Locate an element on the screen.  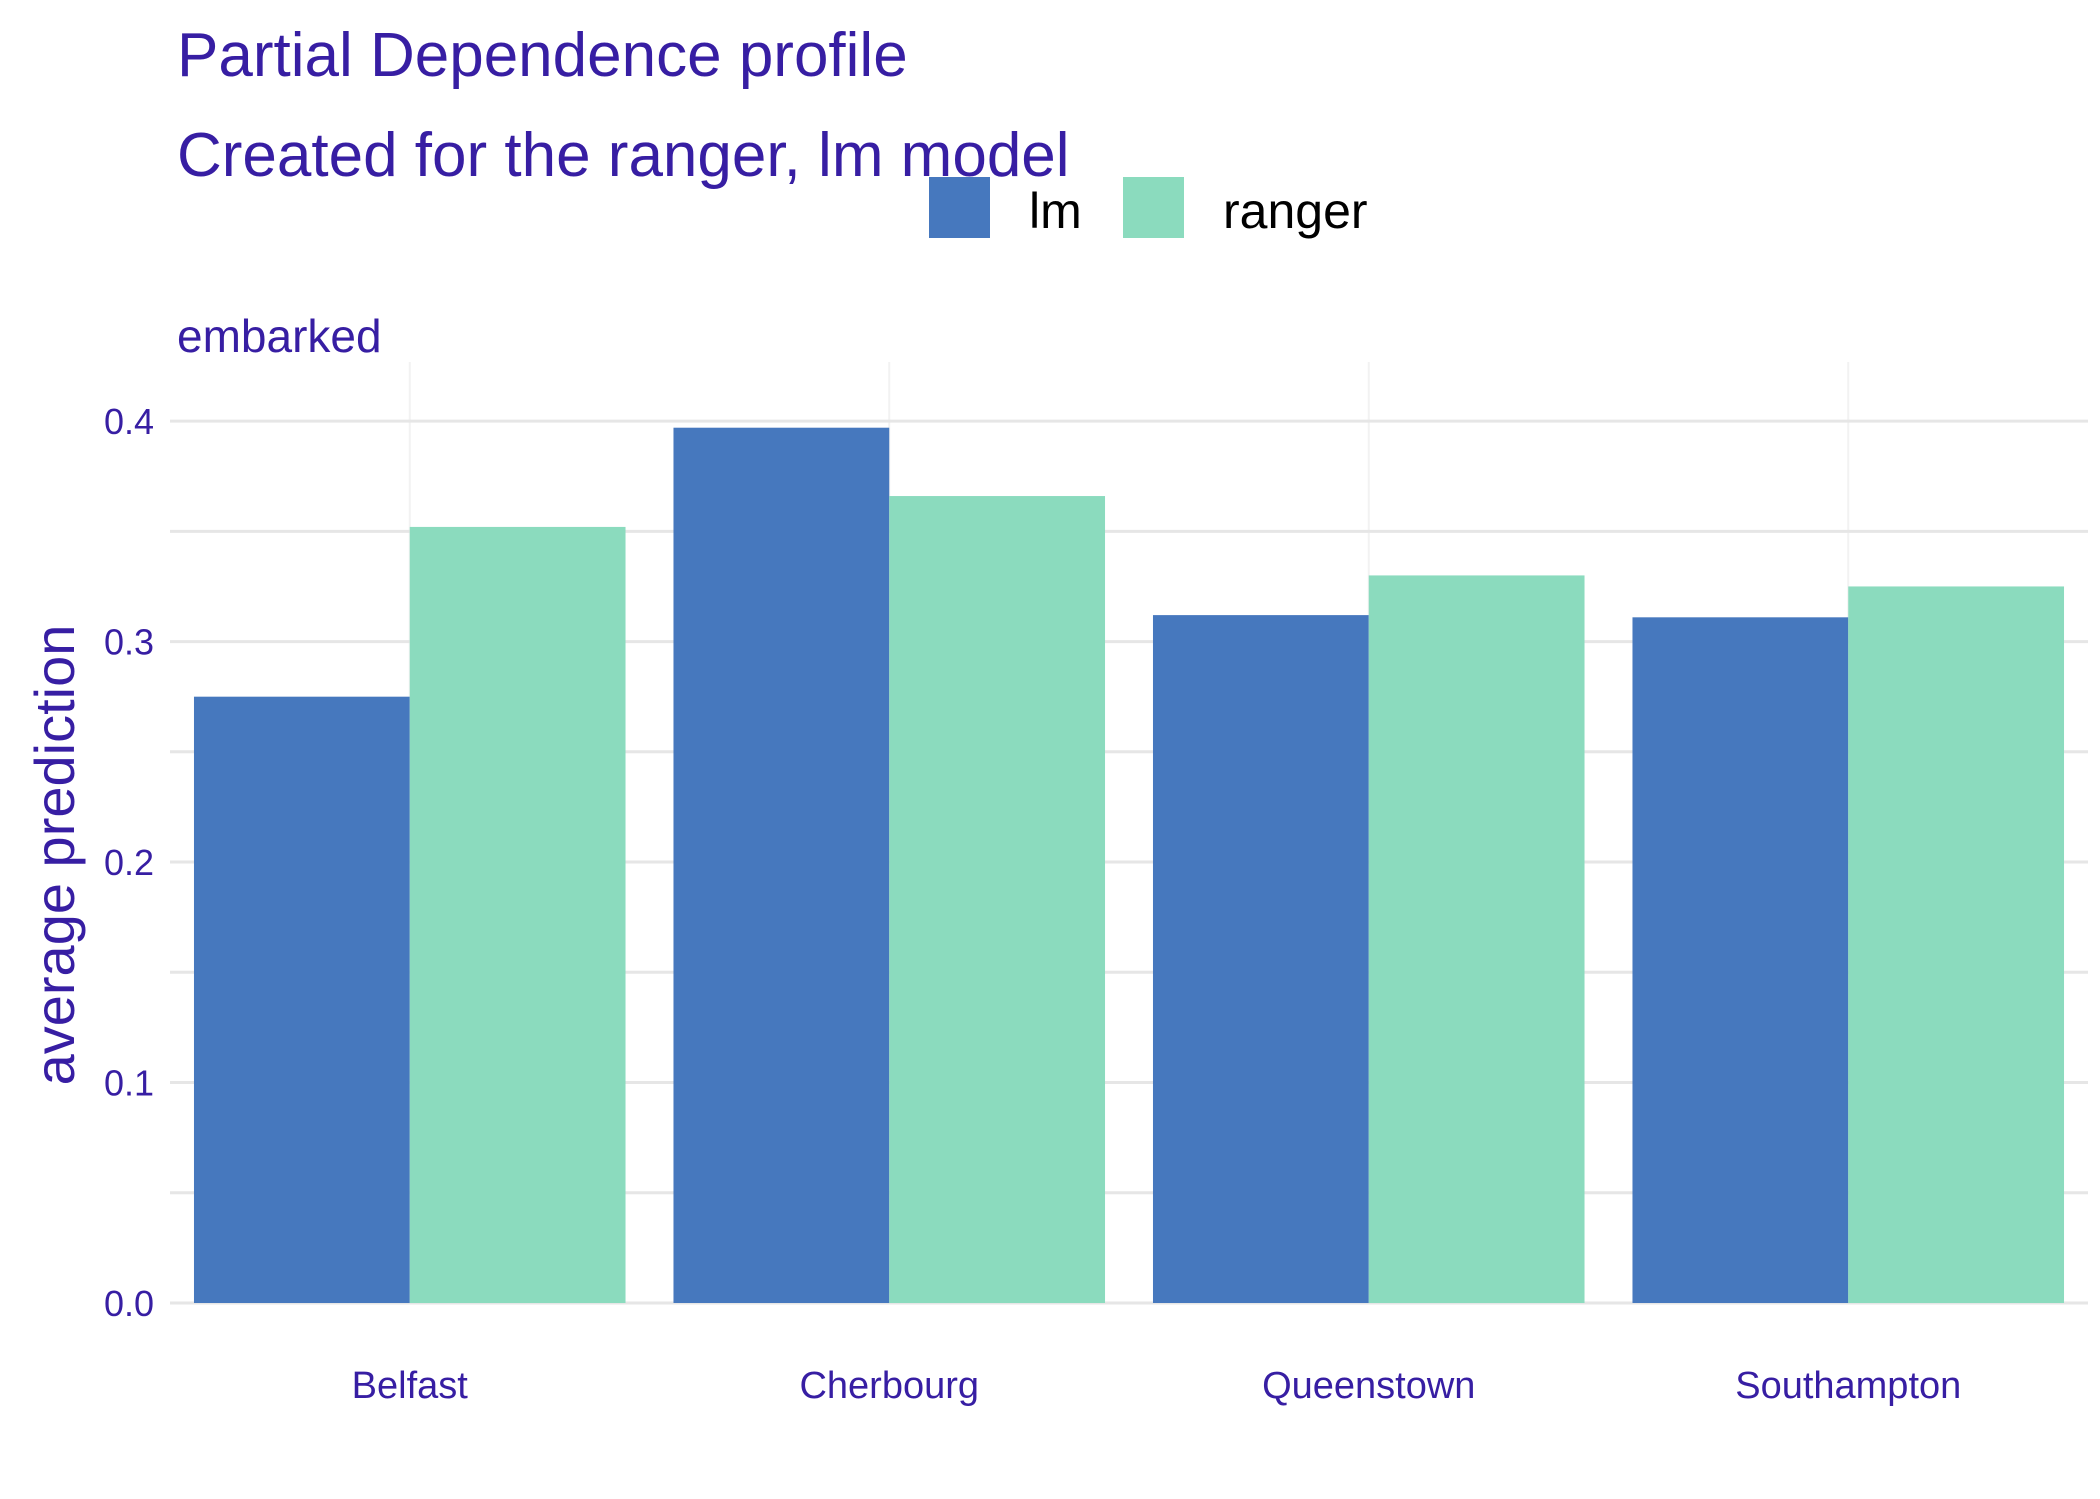
bar-ranger-queenstown is located at coordinates (1476, 939).